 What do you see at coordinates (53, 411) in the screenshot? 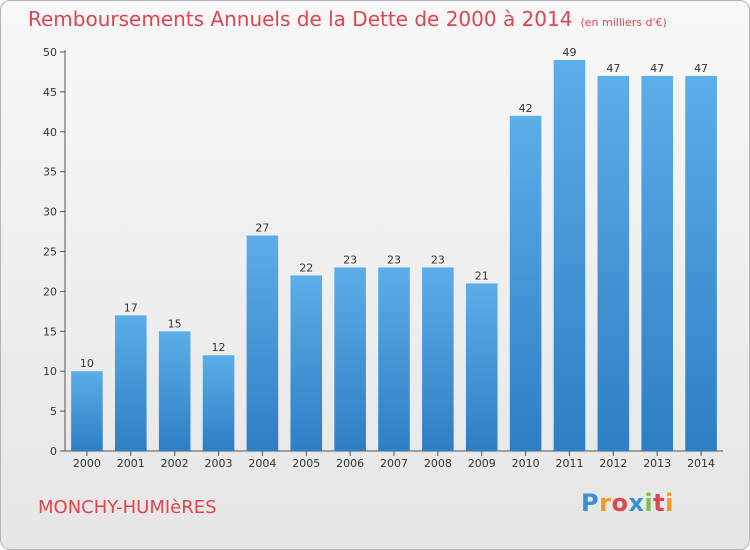
I see `y-tick-label: 5` at bounding box center [53, 411].